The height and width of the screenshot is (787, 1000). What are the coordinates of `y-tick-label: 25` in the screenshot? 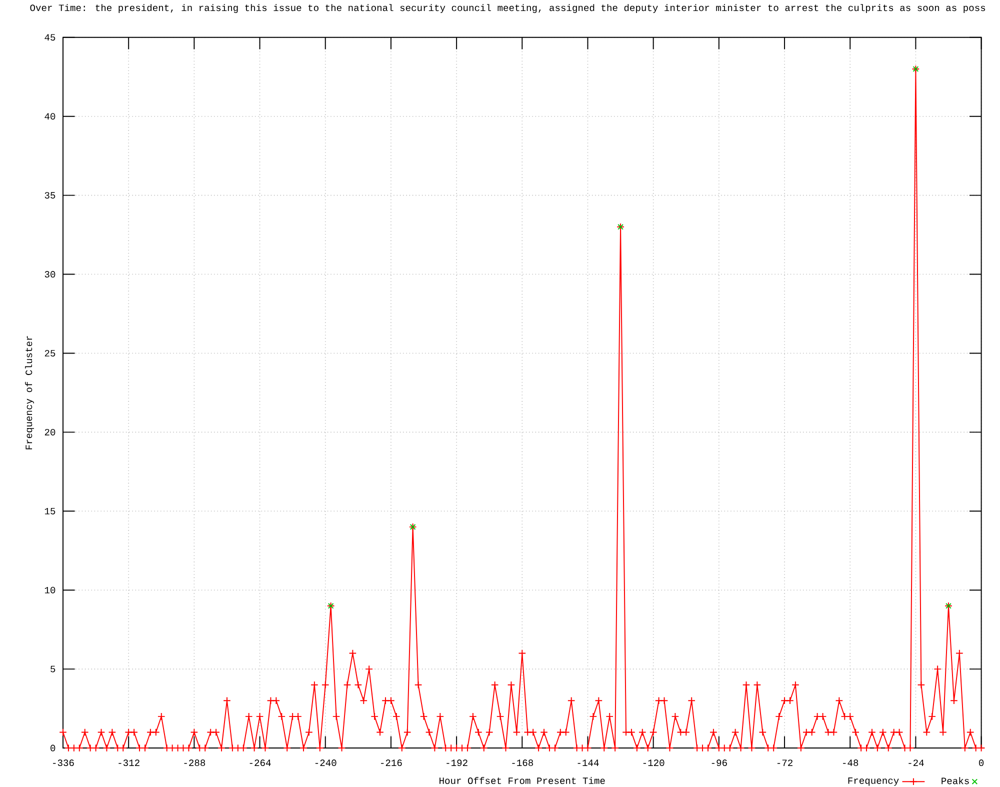 It's located at (50, 353).